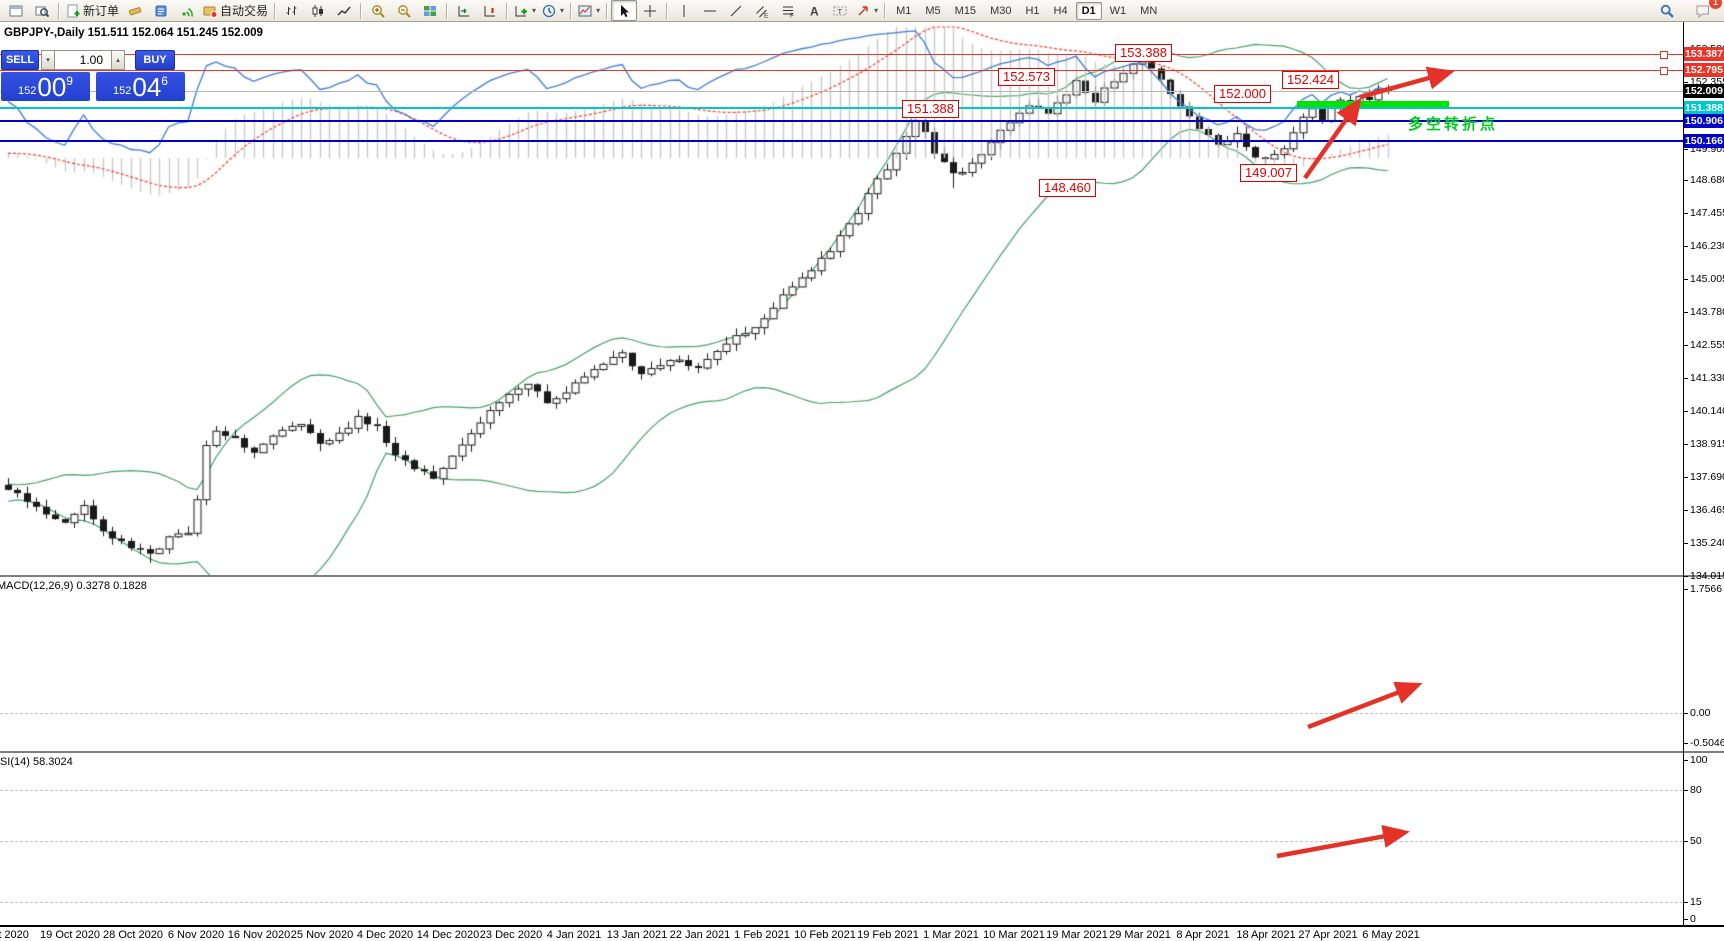 The height and width of the screenshot is (941, 1724). What do you see at coordinates (404, 10) in the screenshot?
I see `zoom-out-icon` at bounding box center [404, 10].